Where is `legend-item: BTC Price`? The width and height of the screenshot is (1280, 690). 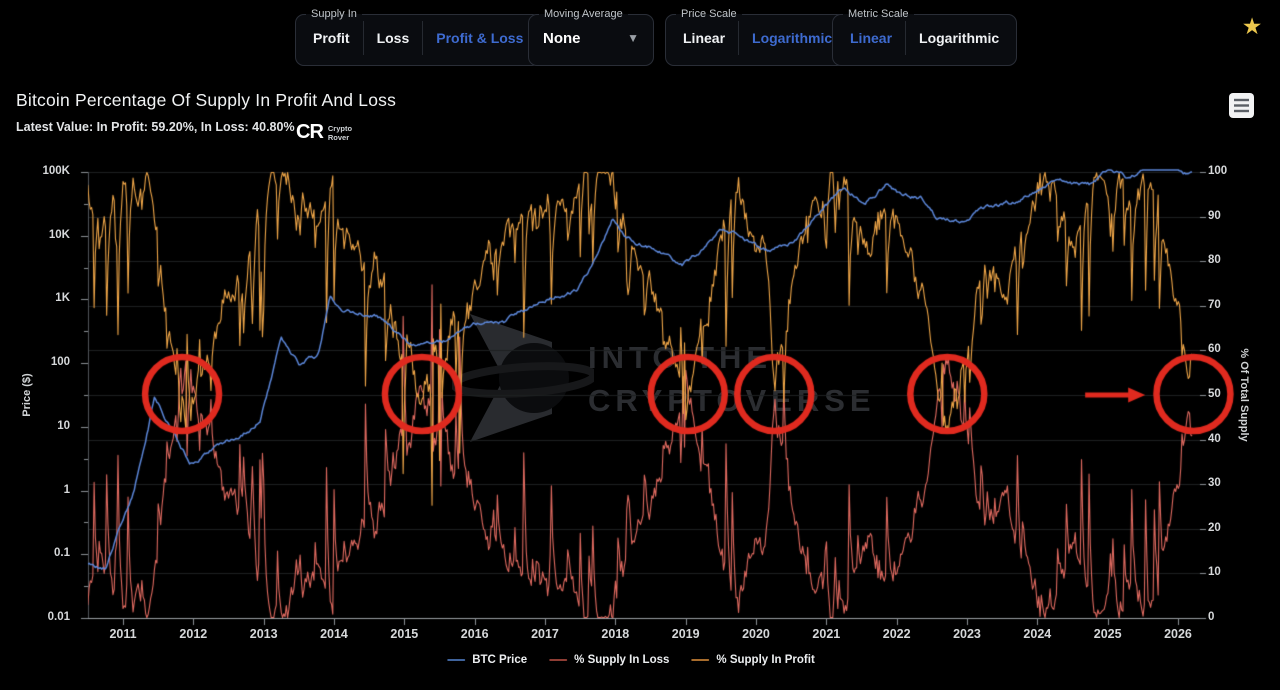
legend-item: BTC Price is located at coordinates (487, 660).